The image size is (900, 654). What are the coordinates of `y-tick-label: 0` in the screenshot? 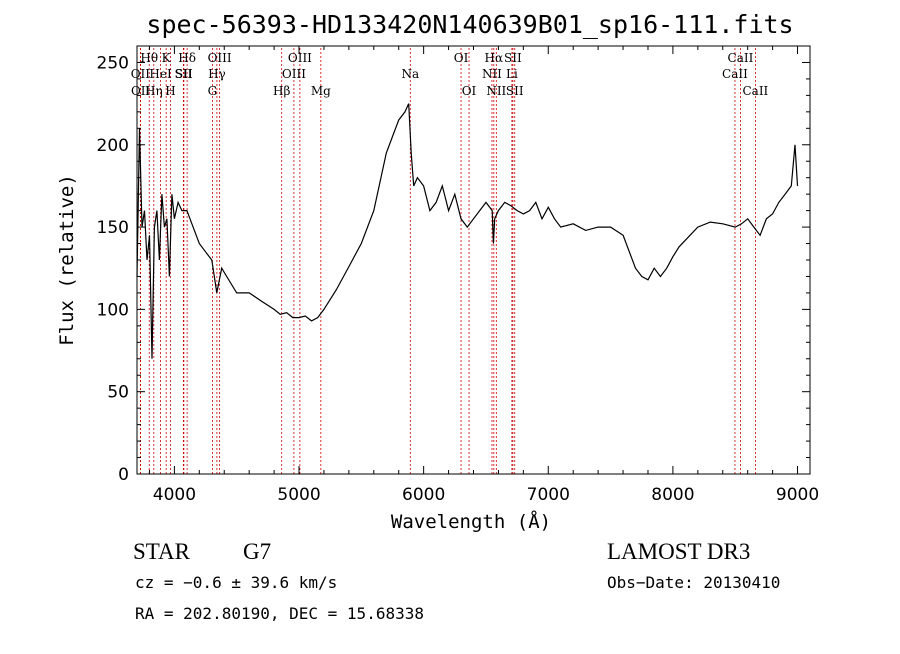 It's located at (123, 475).